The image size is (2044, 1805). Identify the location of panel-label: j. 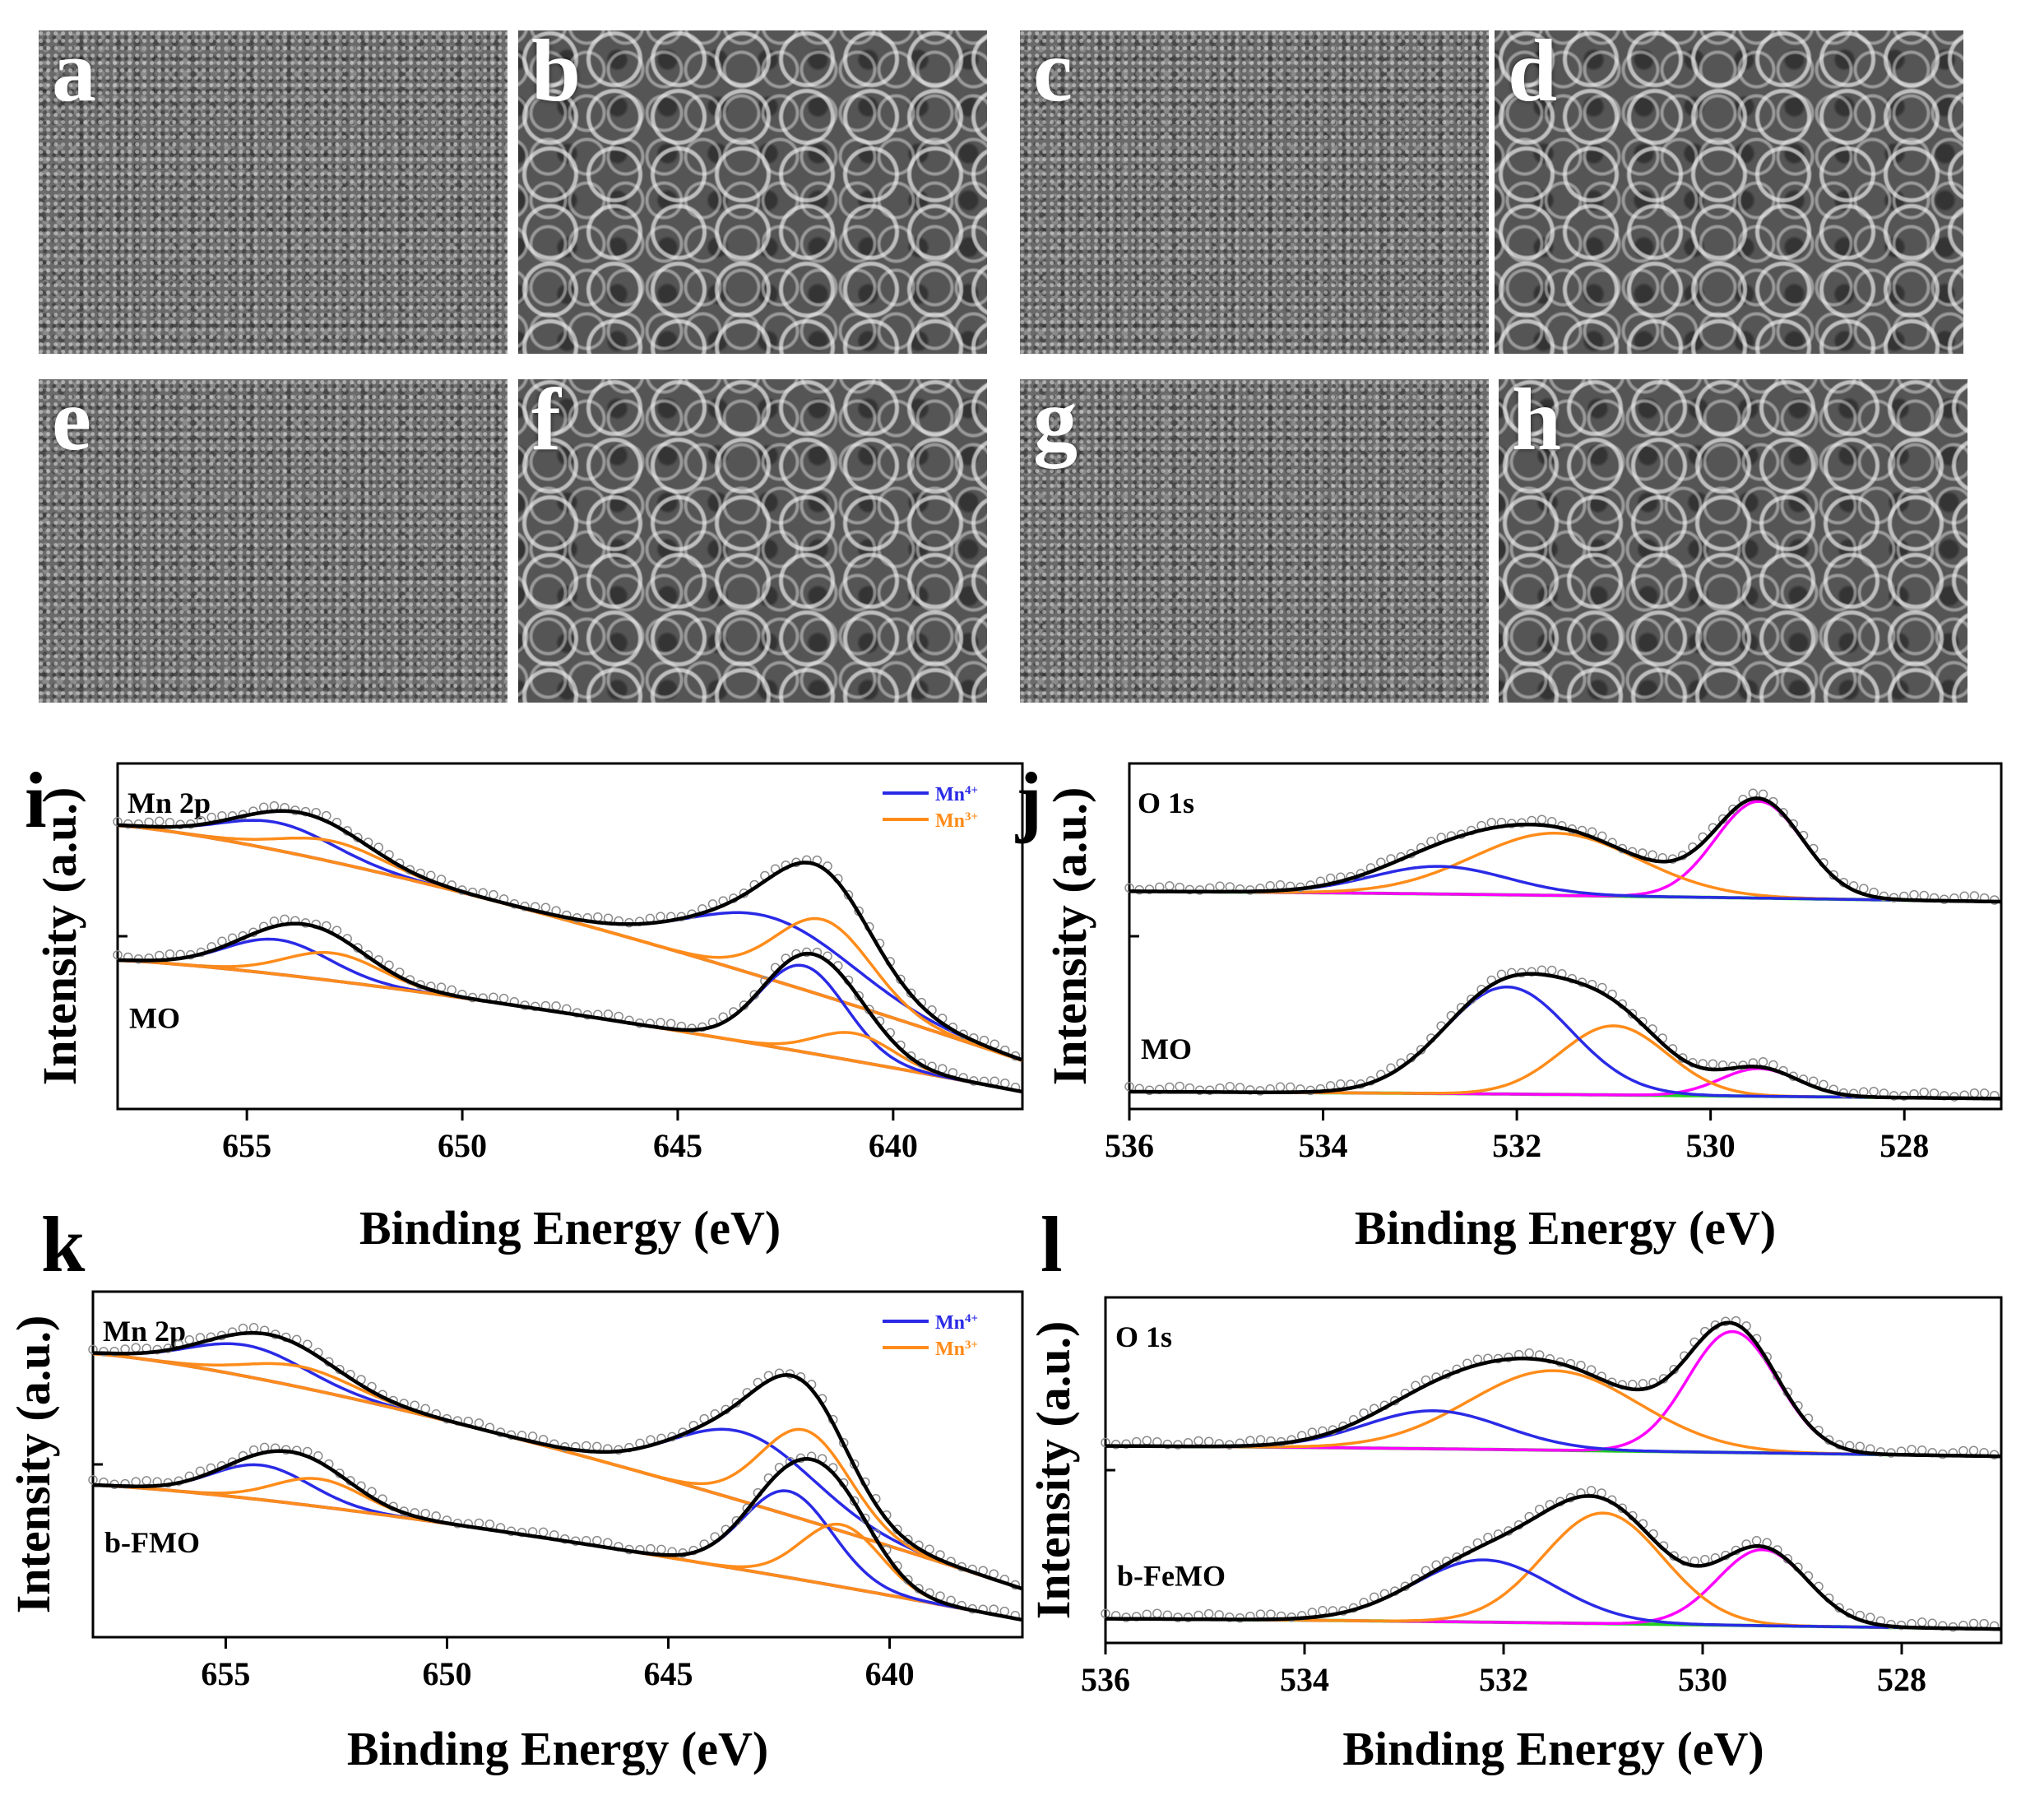
(1028, 800).